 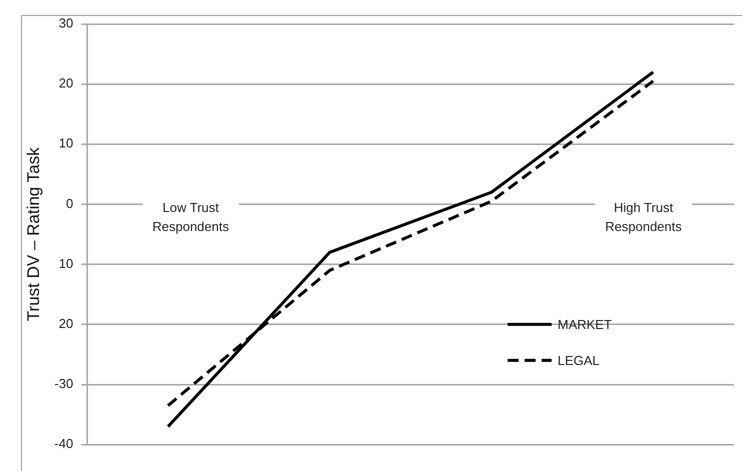 I want to click on annotation: Low Trust Respondents, so click(x=191, y=217).